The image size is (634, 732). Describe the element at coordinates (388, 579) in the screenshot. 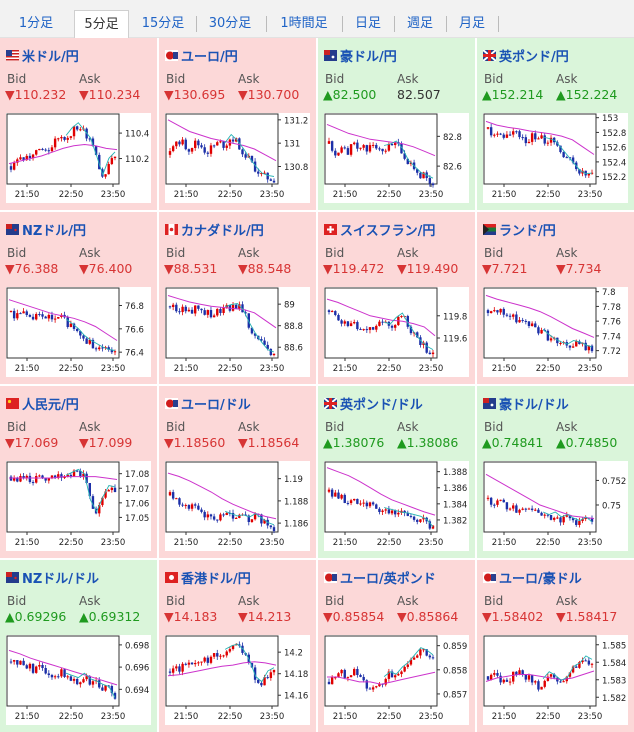

I see `pair-name: ユーロ/英ポンド` at that location.